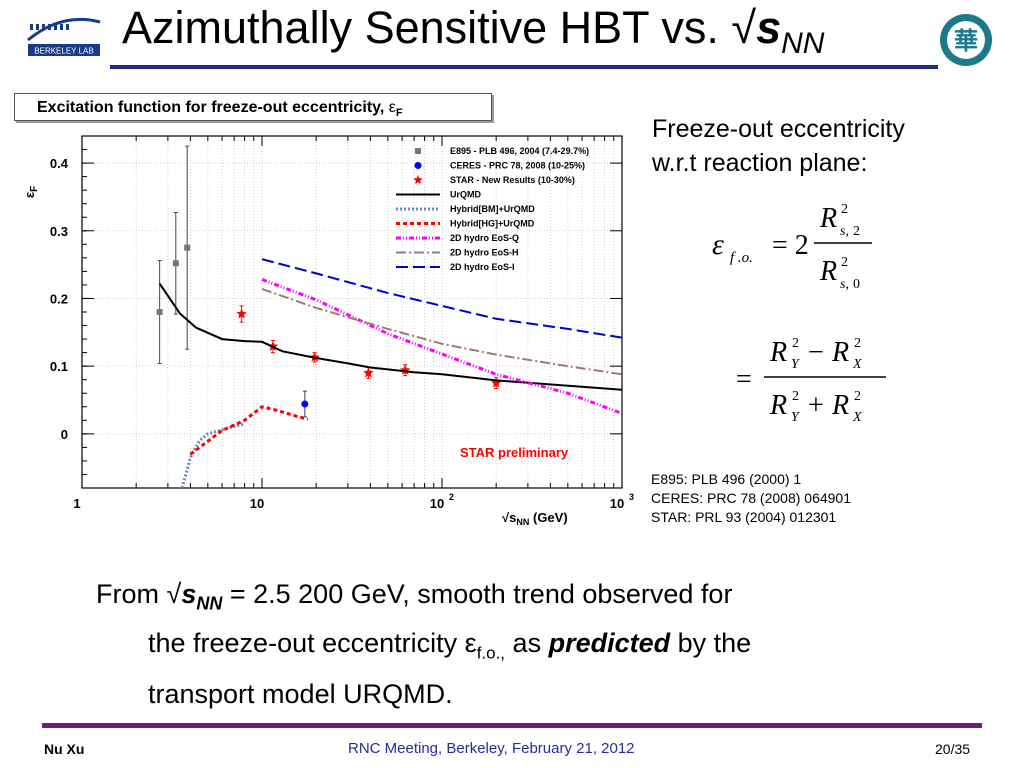 The height and width of the screenshot is (768, 1024). What do you see at coordinates (790, 245) in the screenshot?
I see `svg-text: = 2` at bounding box center [790, 245].